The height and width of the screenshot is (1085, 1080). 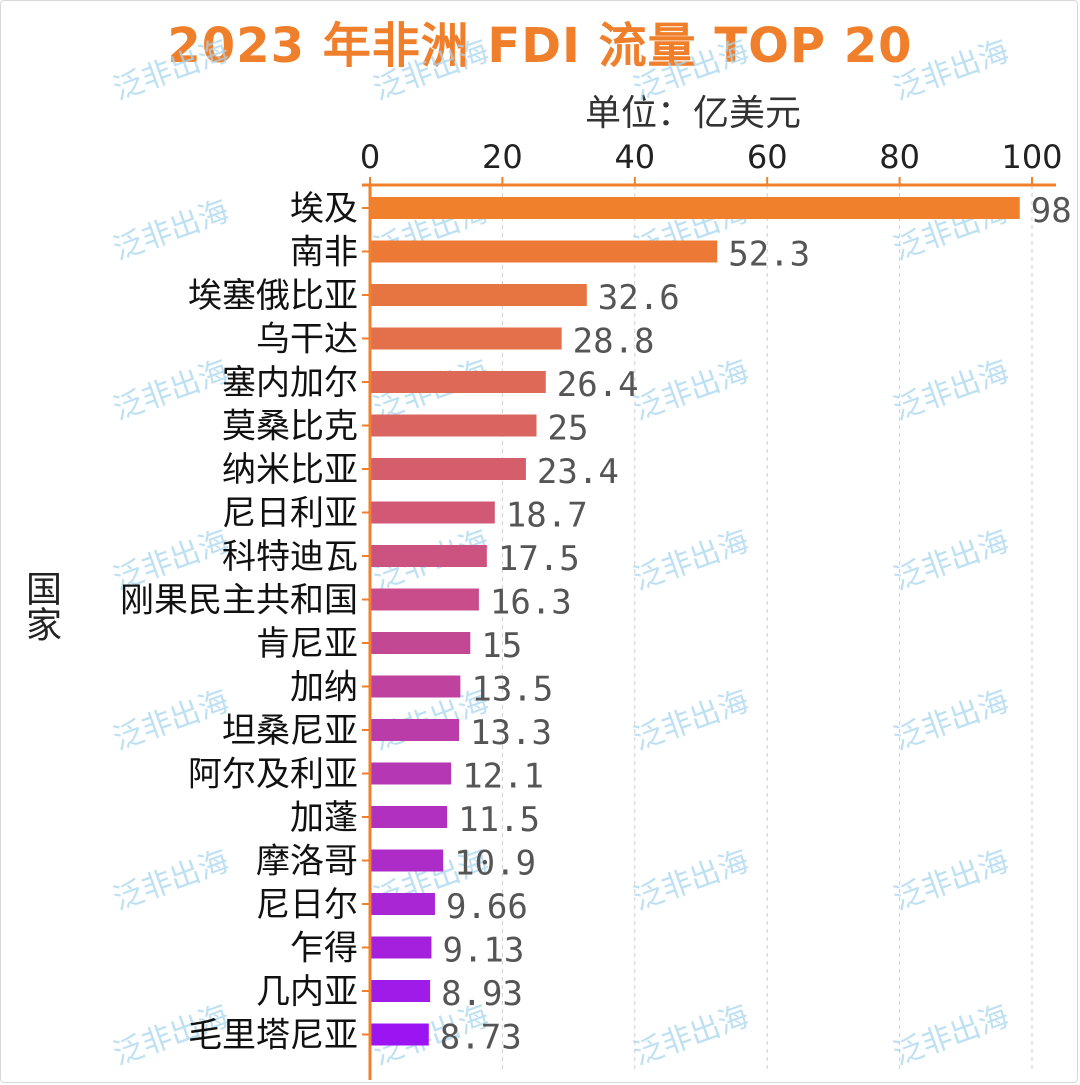 I want to click on data-label: 8.93, so click(x=482, y=994).